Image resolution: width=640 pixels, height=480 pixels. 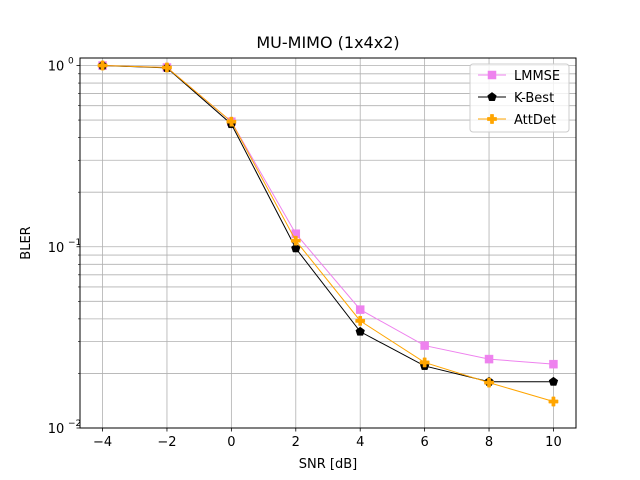 What do you see at coordinates (231, 442) in the screenshot?
I see `x-tick-label: 0` at bounding box center [231, 442].